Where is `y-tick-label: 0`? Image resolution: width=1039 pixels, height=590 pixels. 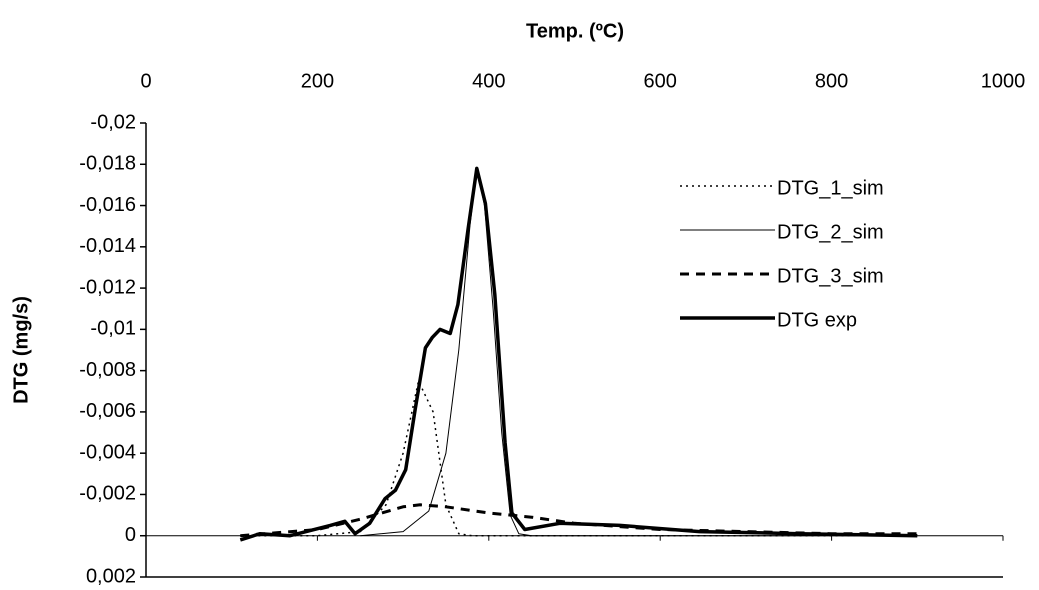 y-tick-label: 0 is located at coordinates (130, 535).